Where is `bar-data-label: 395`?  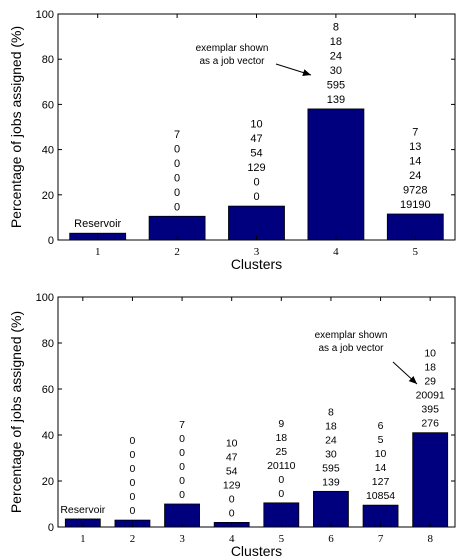 bar-data-label: 395 is located at coordinates (430, 410).